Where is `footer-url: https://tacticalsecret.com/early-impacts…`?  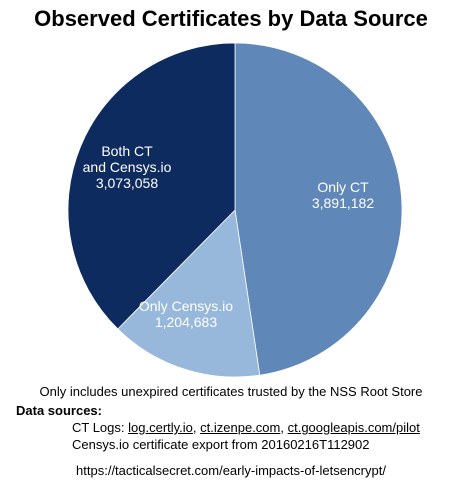
footer-url: https://tacticalsecret.com/early-impacts… is located at coordinates (231, 470).